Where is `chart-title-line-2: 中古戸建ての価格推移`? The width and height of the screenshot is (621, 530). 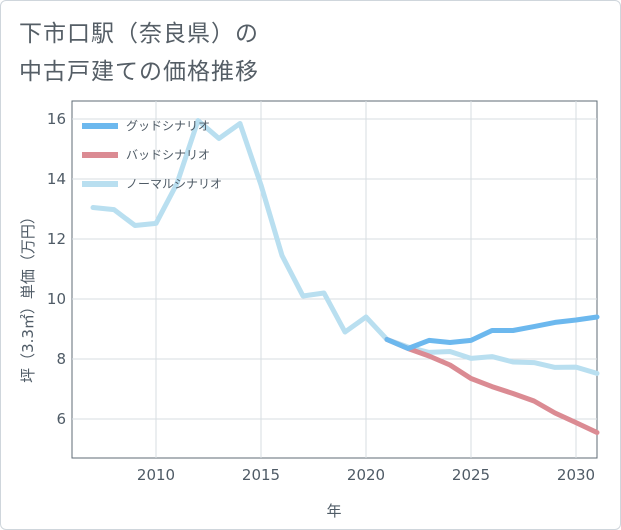 chart-title-line-2: 中古戸建ての価格推移 is located at coordinates (139, 72).